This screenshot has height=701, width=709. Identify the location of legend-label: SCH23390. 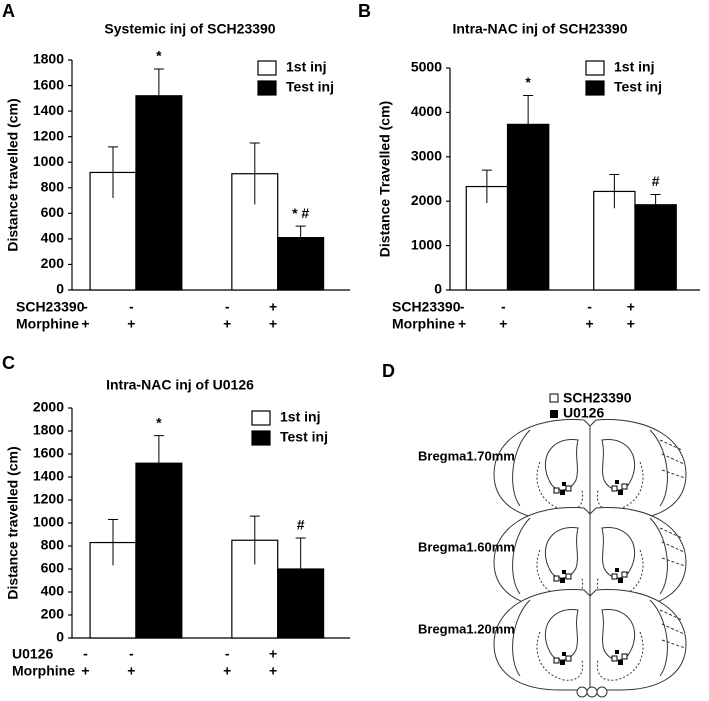
(597, 398).